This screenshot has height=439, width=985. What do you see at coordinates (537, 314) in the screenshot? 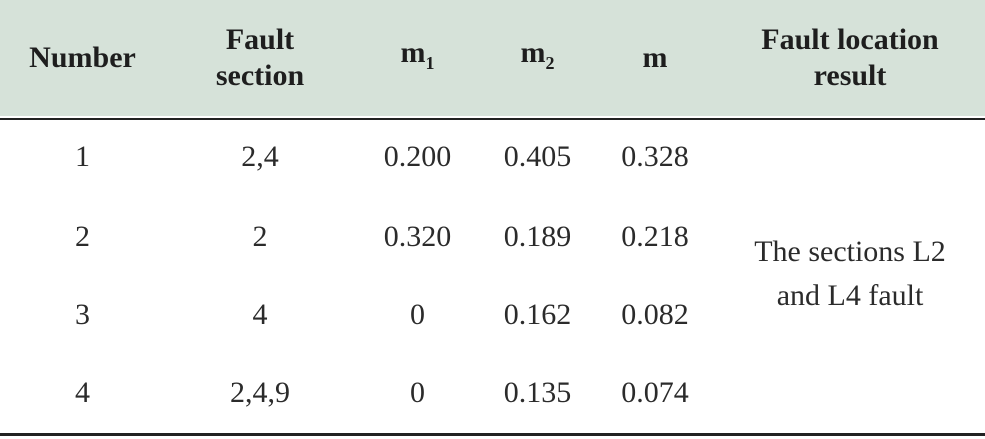
I see `cell-m2: 0.162` at bounding box center [537, 314].